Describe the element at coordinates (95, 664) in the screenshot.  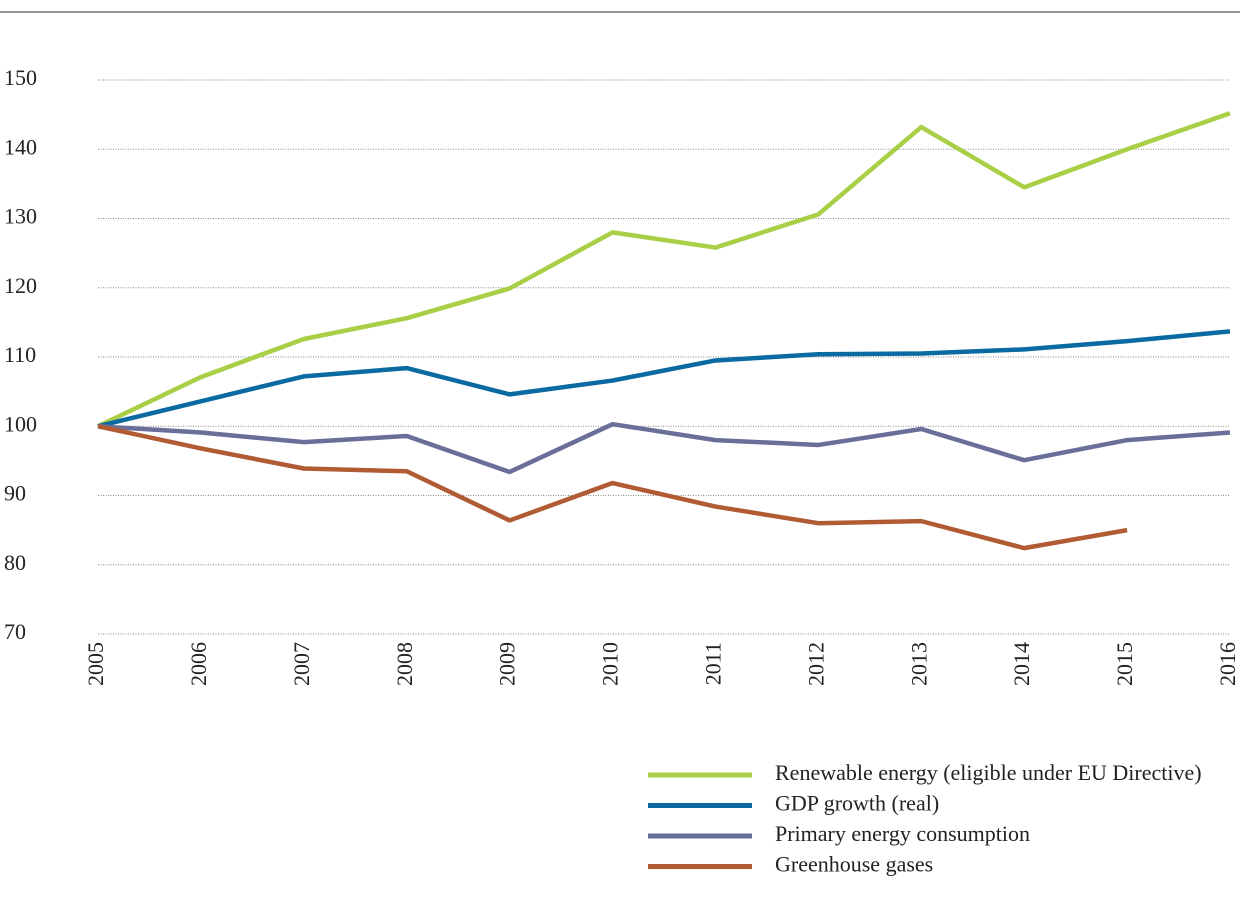
I see `x-tick-label: 2005` at that location.